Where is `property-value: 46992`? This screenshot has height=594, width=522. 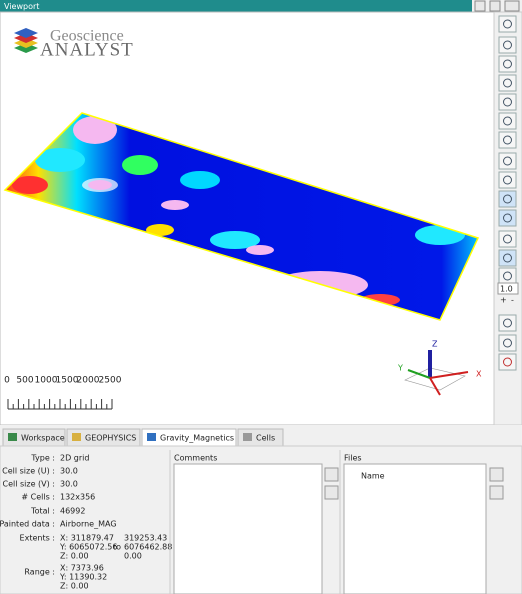 property-value: 46992 is located at coordinates (72, 511).